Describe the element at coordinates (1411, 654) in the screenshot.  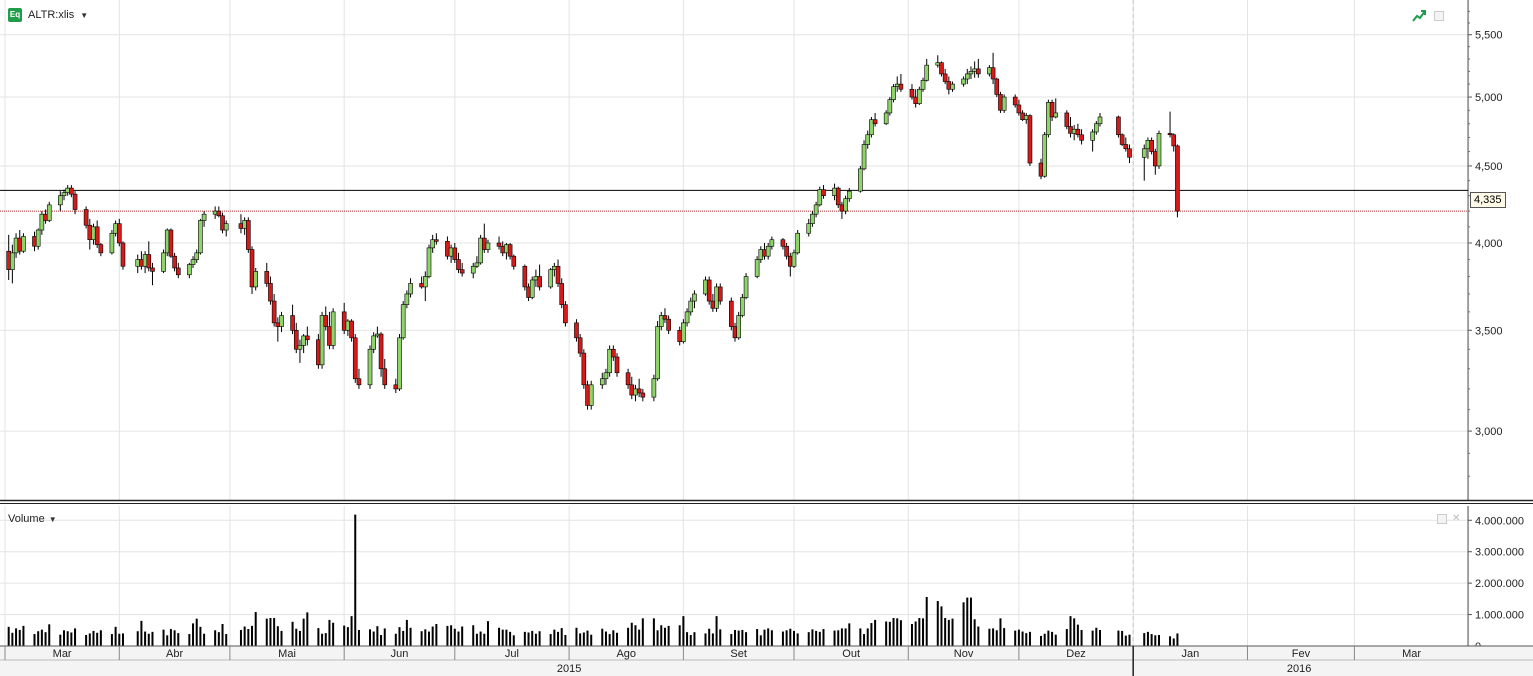
I see `month-label: Mar` at that location.